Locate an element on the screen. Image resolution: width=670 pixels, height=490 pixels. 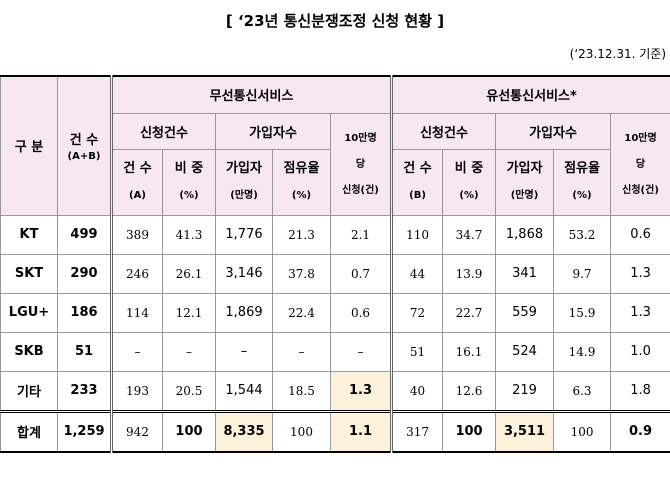
table-cell: 3,511 is located at coordinates (525, 431).